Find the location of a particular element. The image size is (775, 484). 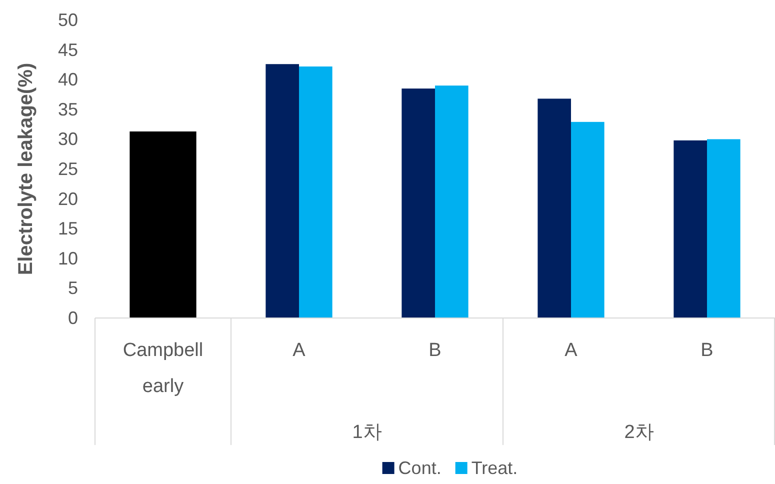

y-tick-label: 15 is located at coordinates (68, 228).